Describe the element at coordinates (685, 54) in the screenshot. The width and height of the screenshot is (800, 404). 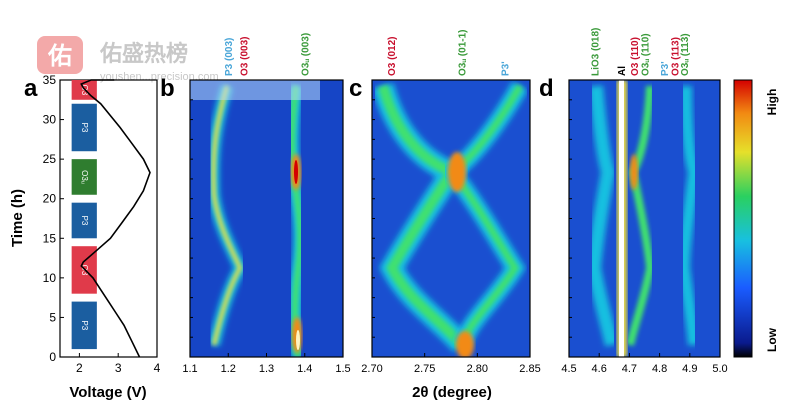
I see `panel-d-peak-label-6: O3ᵤ (113)` at that location.